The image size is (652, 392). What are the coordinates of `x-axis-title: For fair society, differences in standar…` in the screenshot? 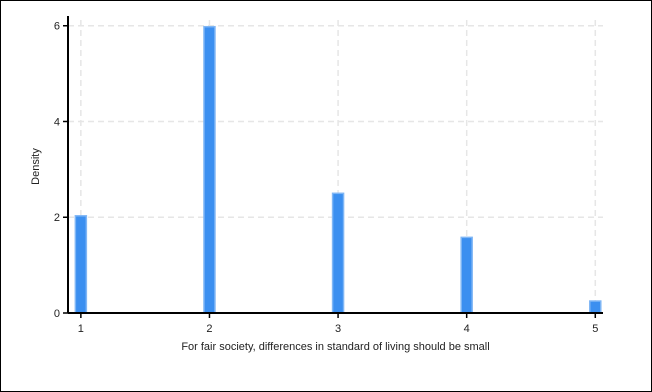 It's located at (335, 347).